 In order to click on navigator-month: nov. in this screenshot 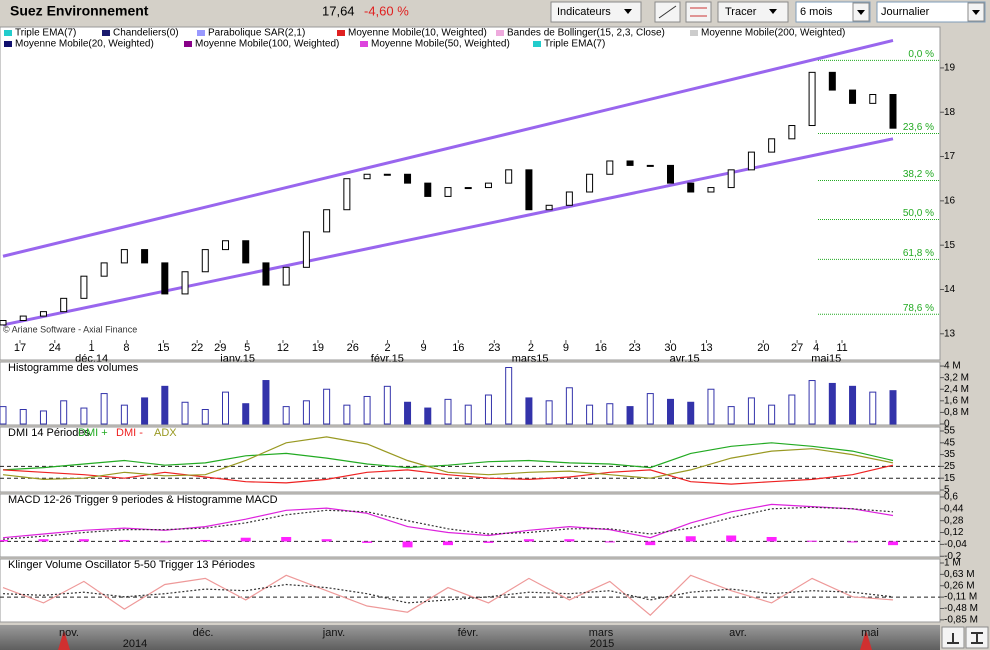, I will do `click(69, 633)`.